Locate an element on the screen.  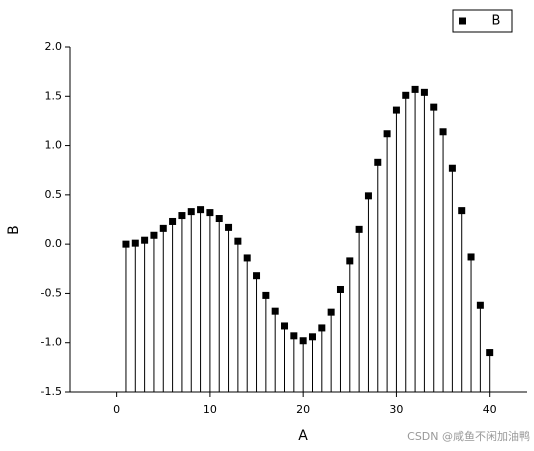
x-tick-label: 20 is located at coordinates (303, 409).